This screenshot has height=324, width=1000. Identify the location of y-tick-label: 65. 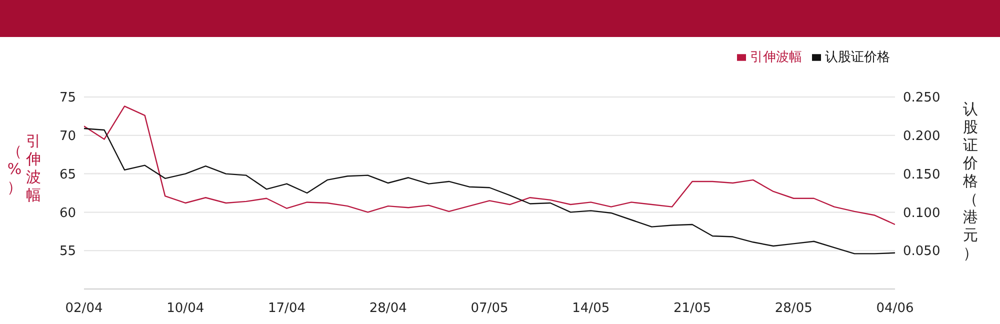
(67, 174).